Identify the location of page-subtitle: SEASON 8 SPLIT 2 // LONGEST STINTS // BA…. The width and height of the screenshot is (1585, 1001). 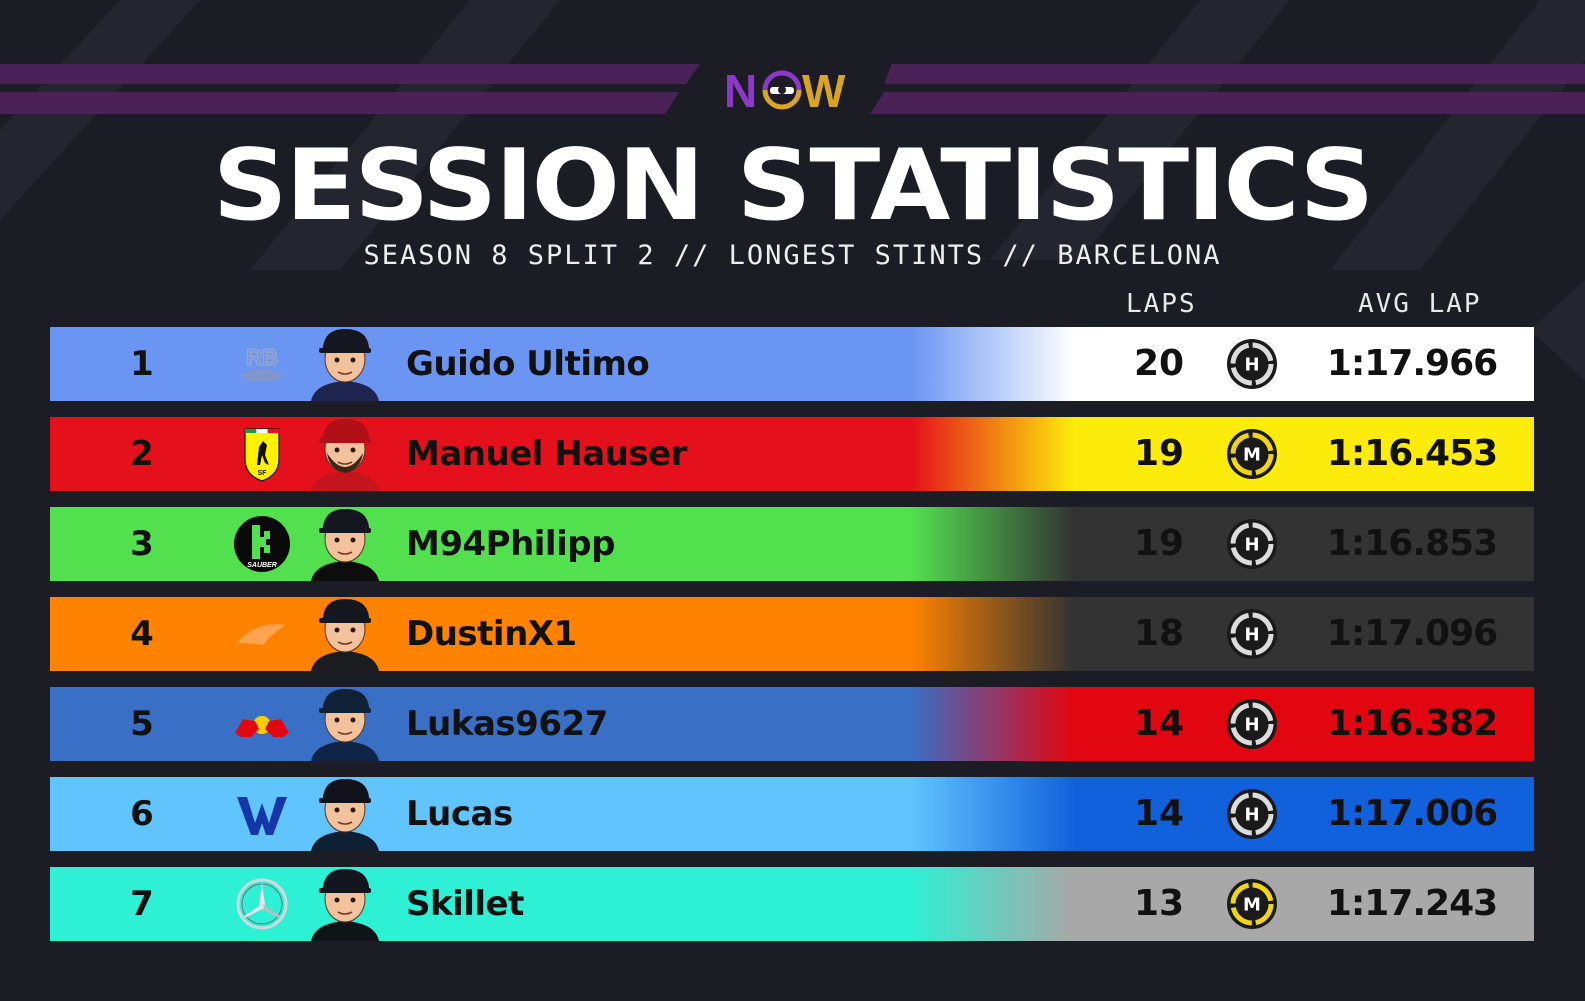
(792, 255).